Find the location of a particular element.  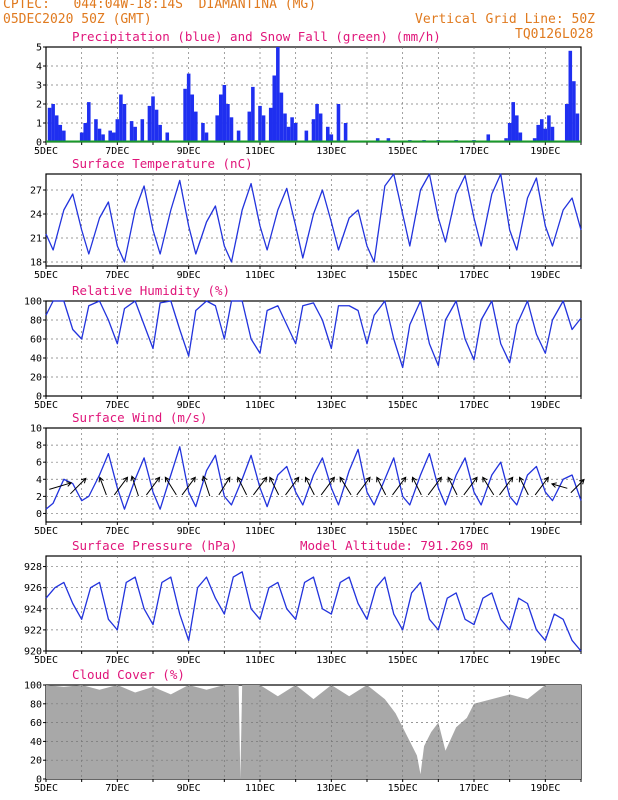

y-tick-label: 24 is located at coordinates (36, 215).